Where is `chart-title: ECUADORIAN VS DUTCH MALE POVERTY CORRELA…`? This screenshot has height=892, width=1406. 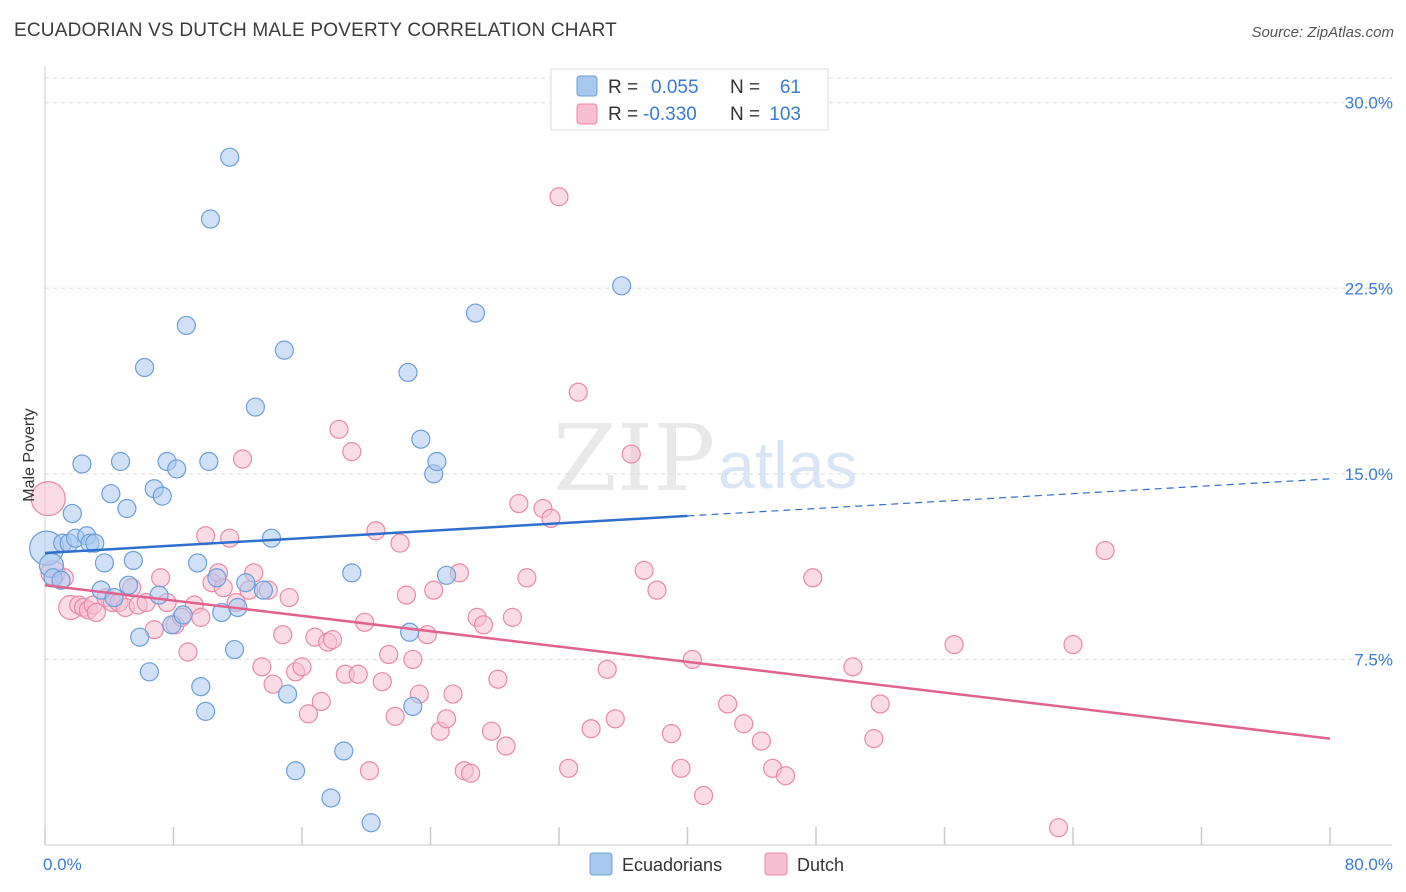
chart-title: ECUADORIAN VS DUTCH MALE POVERTY CORRELA… is located at coordinates (315, 30).